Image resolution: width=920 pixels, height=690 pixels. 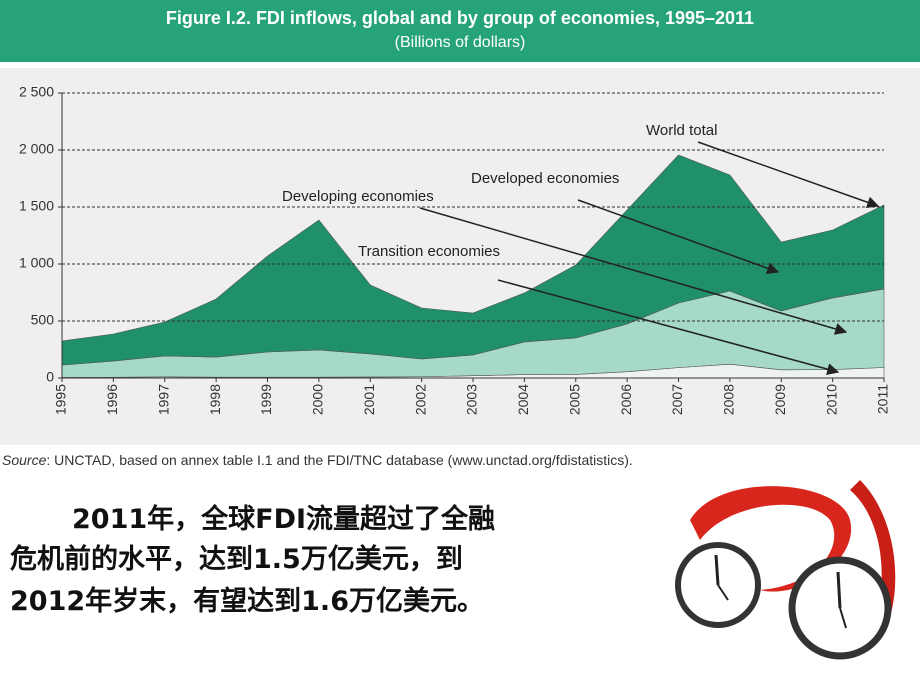 What do you see at coordinates (24, 460) in the screenshot?
I see `source-label: Source` at bounding box center [24, 460].